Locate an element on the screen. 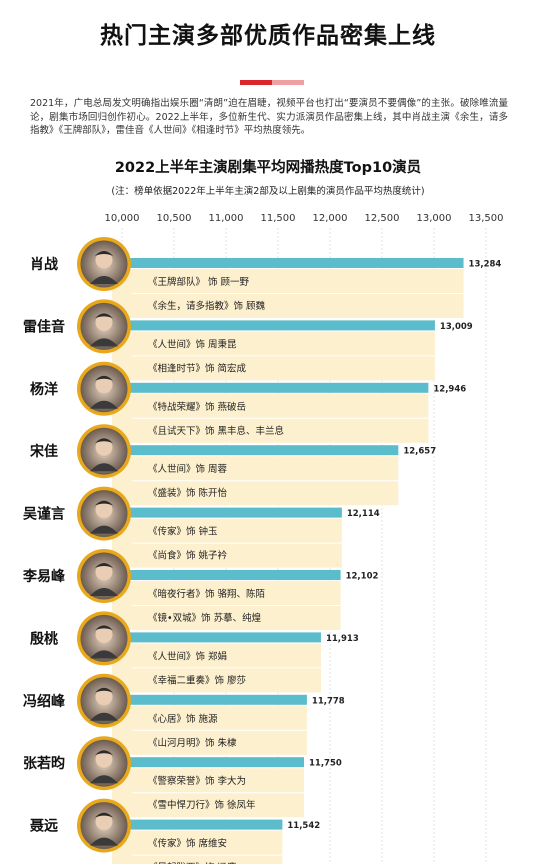  work-label: 《人世间》饰 郑娟 is located at coordinates (187, 656).